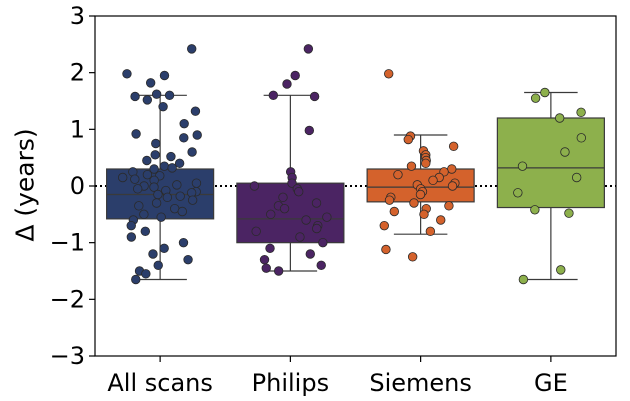  I want to click on x-tick-label: All scans, so click(160, 383).